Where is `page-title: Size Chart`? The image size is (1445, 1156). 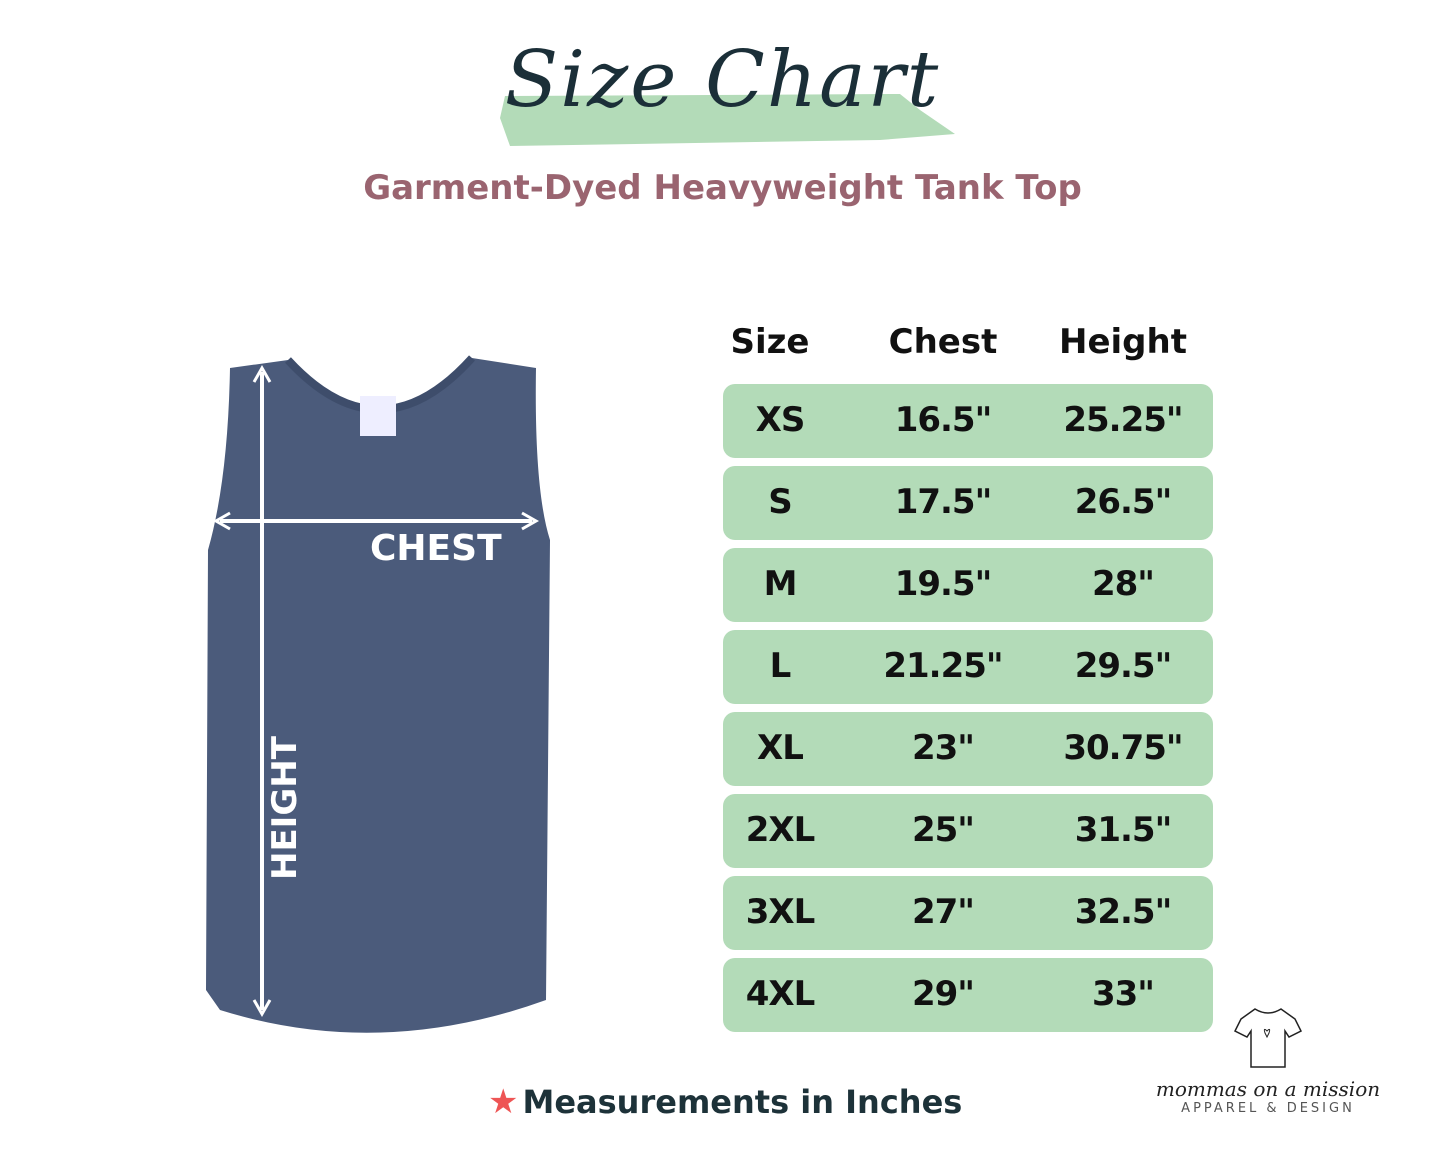
page-title: Size Chart is located at coordinates (722, 80).